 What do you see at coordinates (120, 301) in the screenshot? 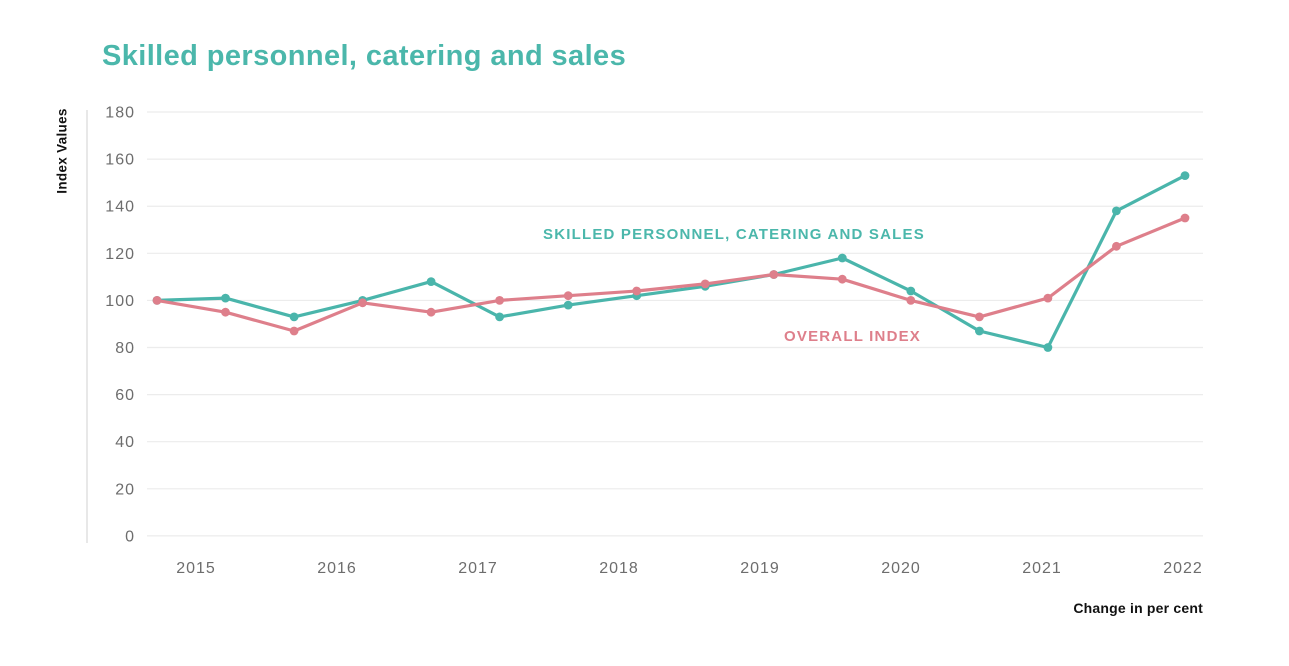
I see `y-tick-label-100: 100` at bounding box center [120, 301].